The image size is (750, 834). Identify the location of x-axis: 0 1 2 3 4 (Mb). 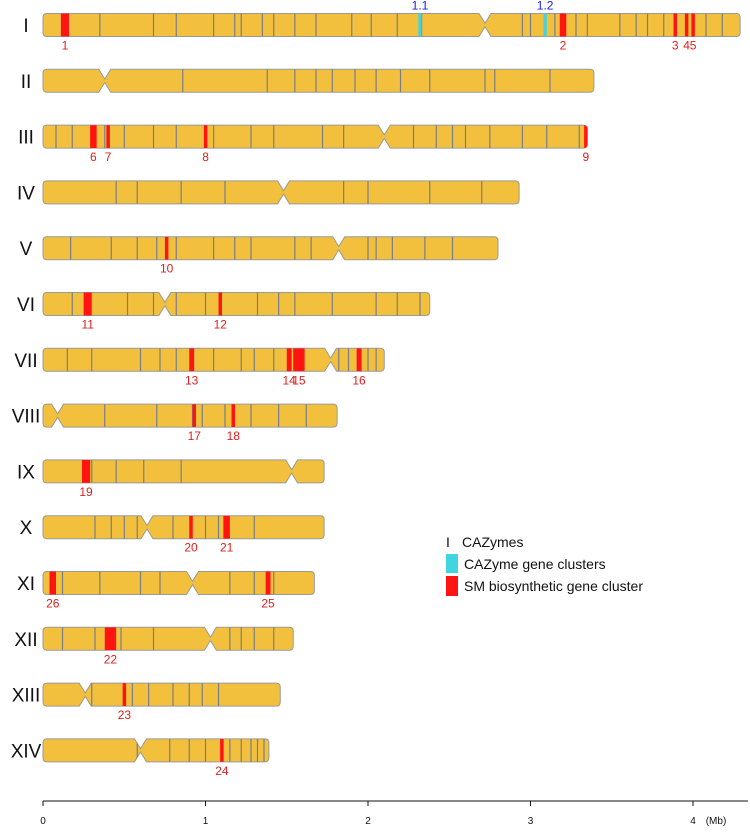
(394, 813).